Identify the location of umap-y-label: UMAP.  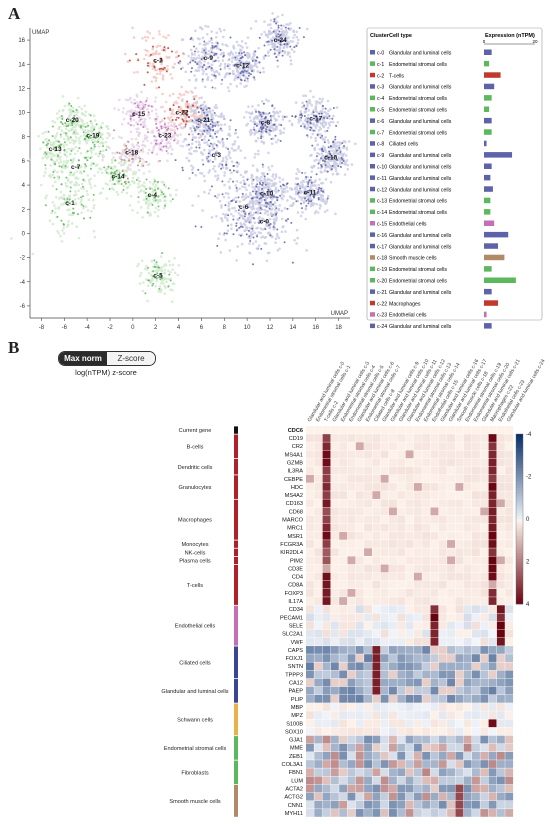
(40, 33).